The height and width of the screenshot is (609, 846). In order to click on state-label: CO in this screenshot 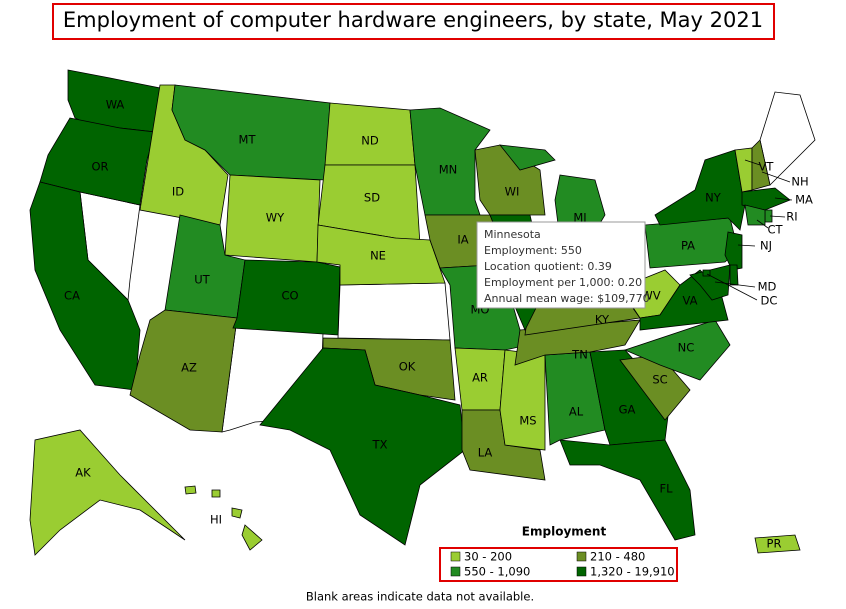, I will do `click(289, 296)`.